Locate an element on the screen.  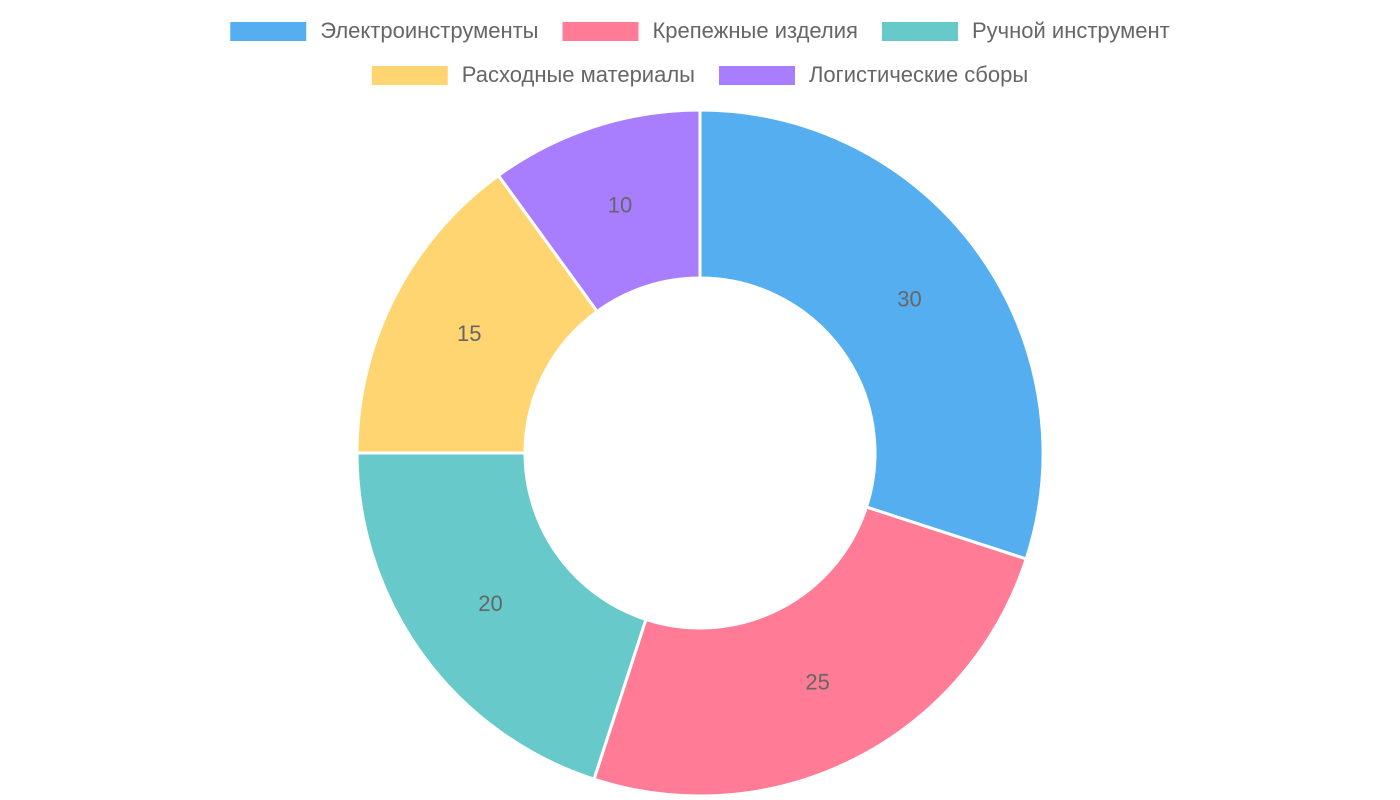
legend-label: Расходные материалы is located at coordinates (578, 74).